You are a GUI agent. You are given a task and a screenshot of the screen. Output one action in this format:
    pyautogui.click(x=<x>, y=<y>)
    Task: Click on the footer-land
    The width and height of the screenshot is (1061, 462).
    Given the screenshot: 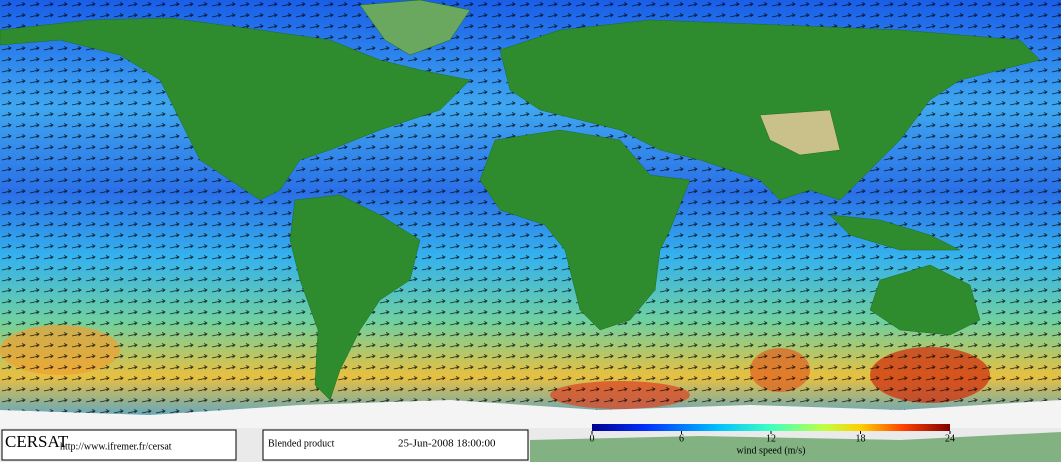 What is the action you would take?
    pyautogui.click(x=795, y=447)
    